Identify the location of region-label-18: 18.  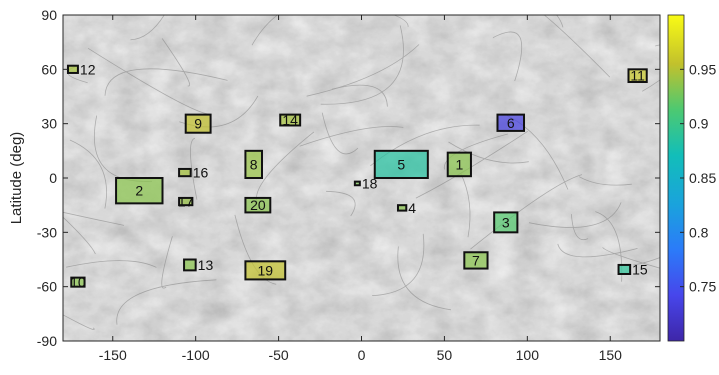
(370, 183).